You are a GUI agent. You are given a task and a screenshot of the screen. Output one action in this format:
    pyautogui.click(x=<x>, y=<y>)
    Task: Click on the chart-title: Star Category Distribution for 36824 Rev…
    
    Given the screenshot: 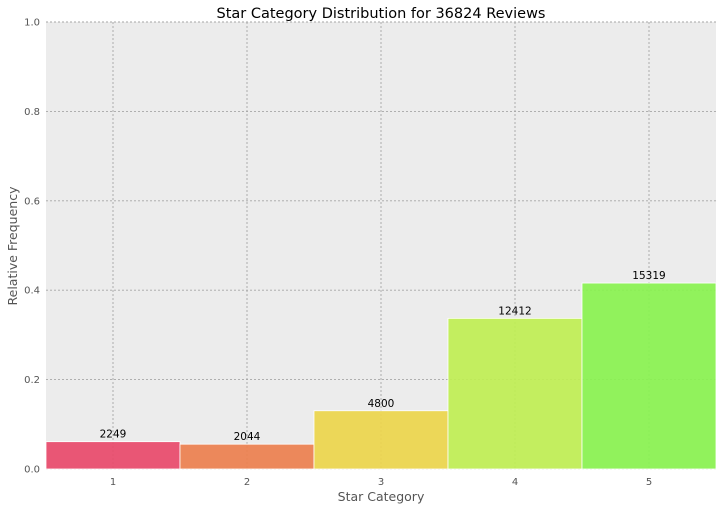 What is the action you would take?
    pyautogui.click(x=381, y=14)
    